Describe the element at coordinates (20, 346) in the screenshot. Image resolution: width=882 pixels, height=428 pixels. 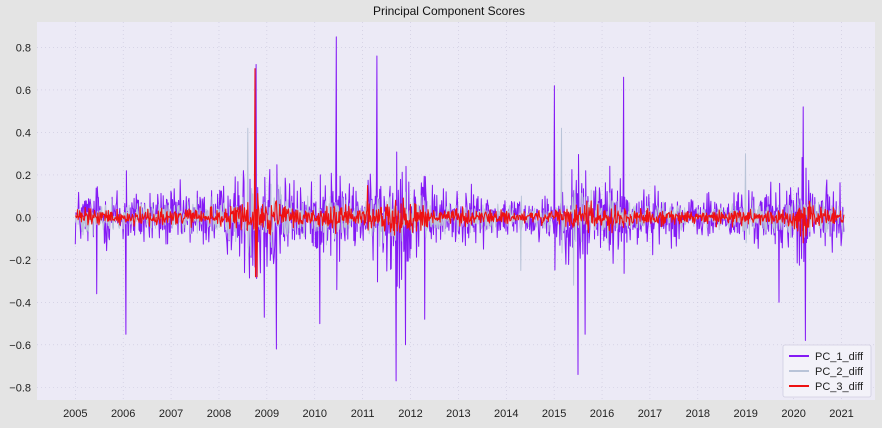
I see `y-tick-label: −0.6` at that location.